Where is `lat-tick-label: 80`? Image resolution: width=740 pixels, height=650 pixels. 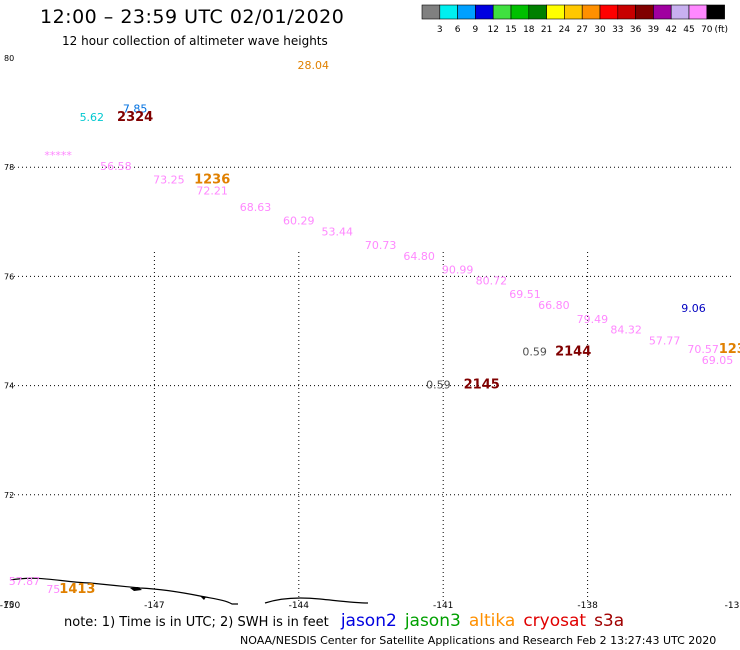 lat-tick-label: 80 is located at coordinates (9, 58).